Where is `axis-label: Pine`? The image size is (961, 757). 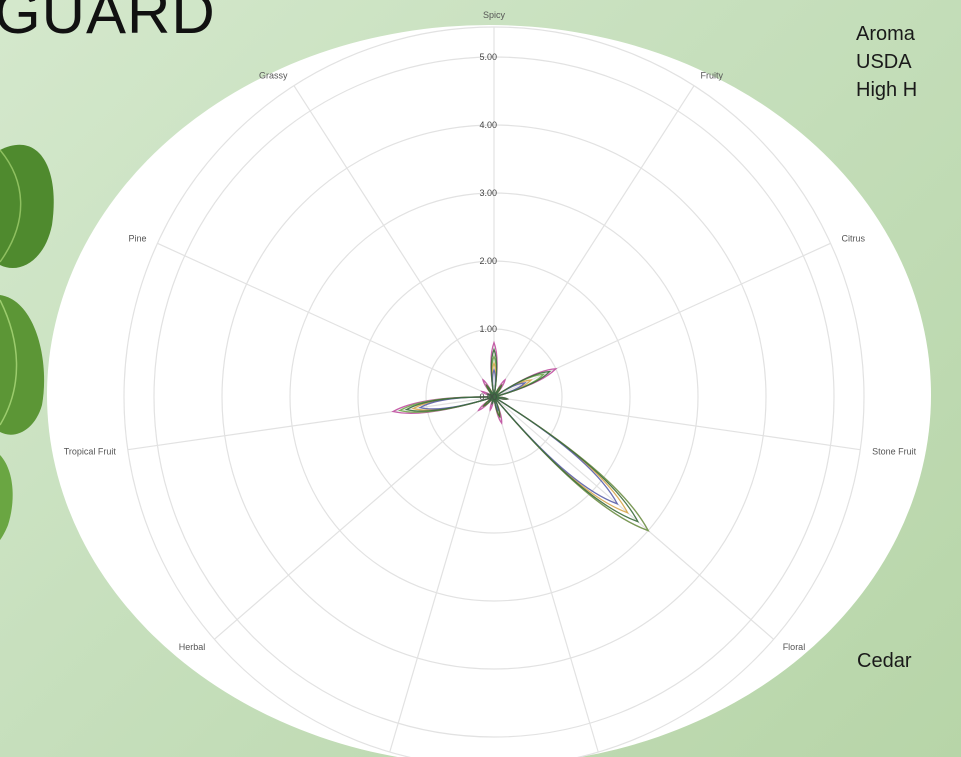 axis-label: Pine is located at coordinates (138, 238).